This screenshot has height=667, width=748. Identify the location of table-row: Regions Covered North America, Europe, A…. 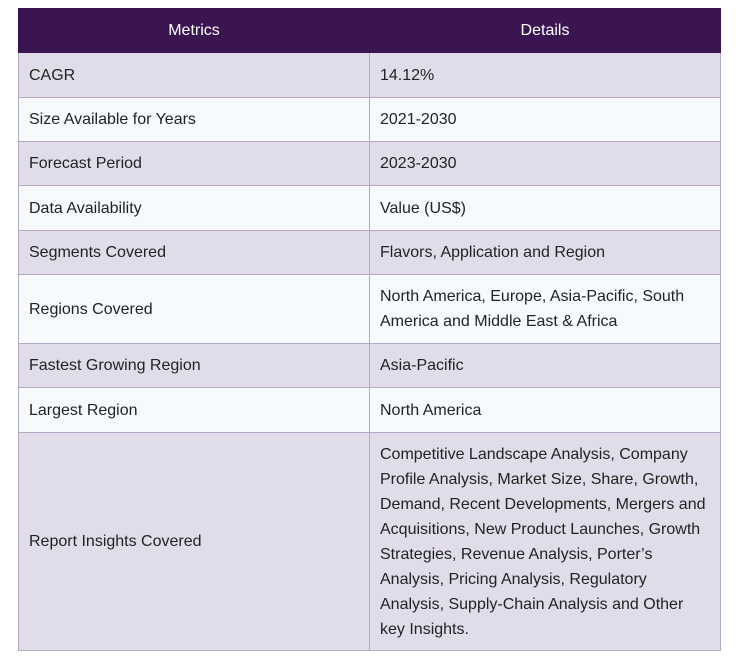
(369, 309).